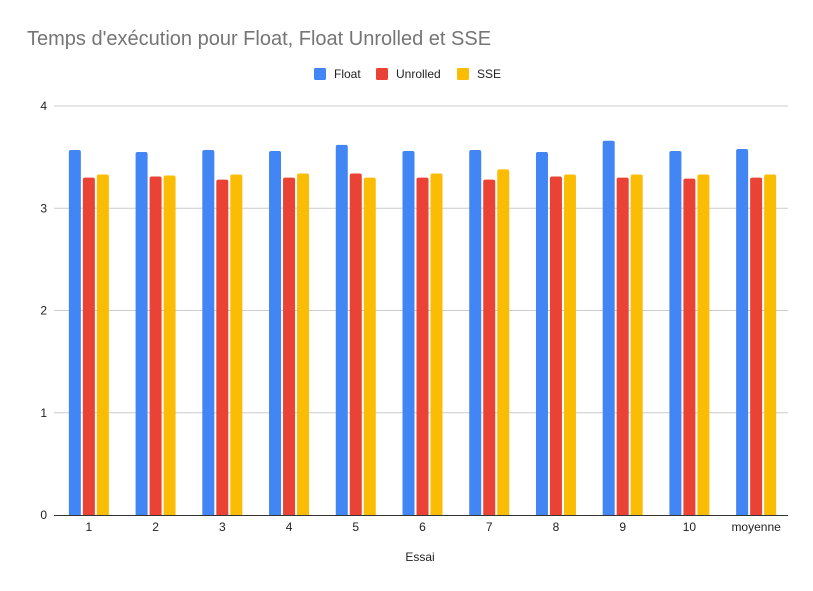 The image size is (813, 591). What do you see at coordinates (756, 527) in the screenshot?
I see `x-tick-label: moyenne` at bounding box center [756, 527].